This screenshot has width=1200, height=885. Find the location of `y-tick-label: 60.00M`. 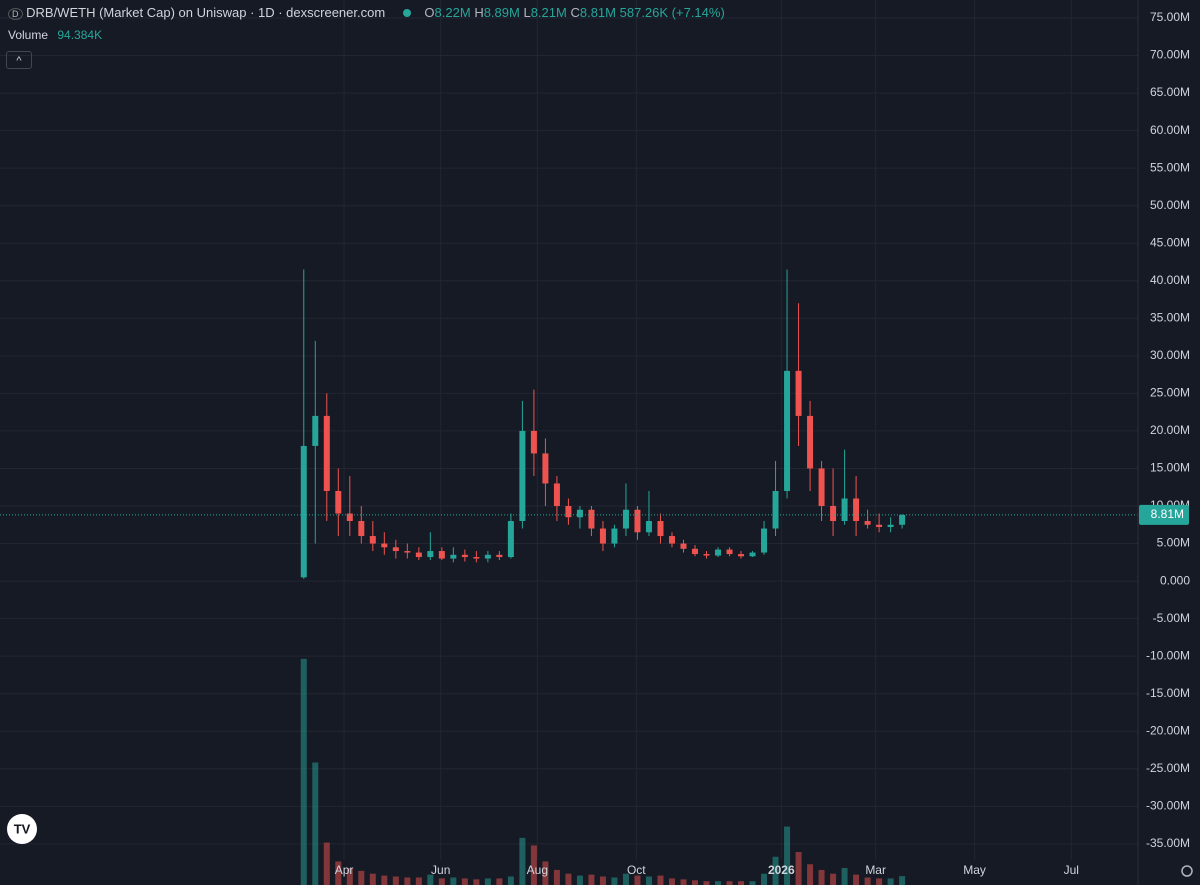

y-tick-label: 60.00M is located at coordinates (1170, 130).